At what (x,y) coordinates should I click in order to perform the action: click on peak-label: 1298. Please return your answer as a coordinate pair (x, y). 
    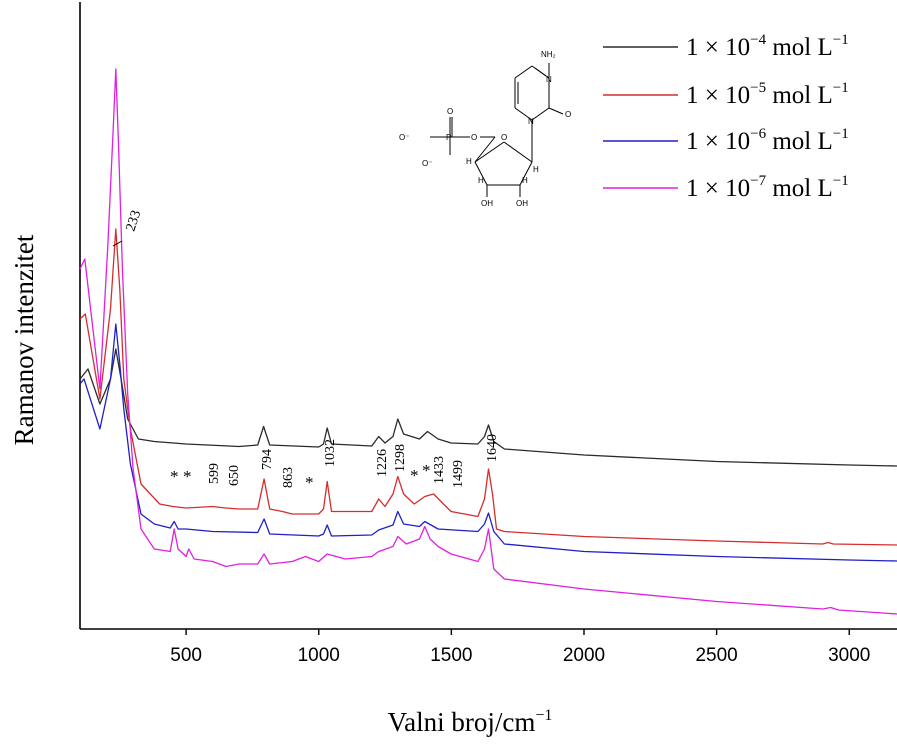
    Looking at the image, I should click on (400, 458).